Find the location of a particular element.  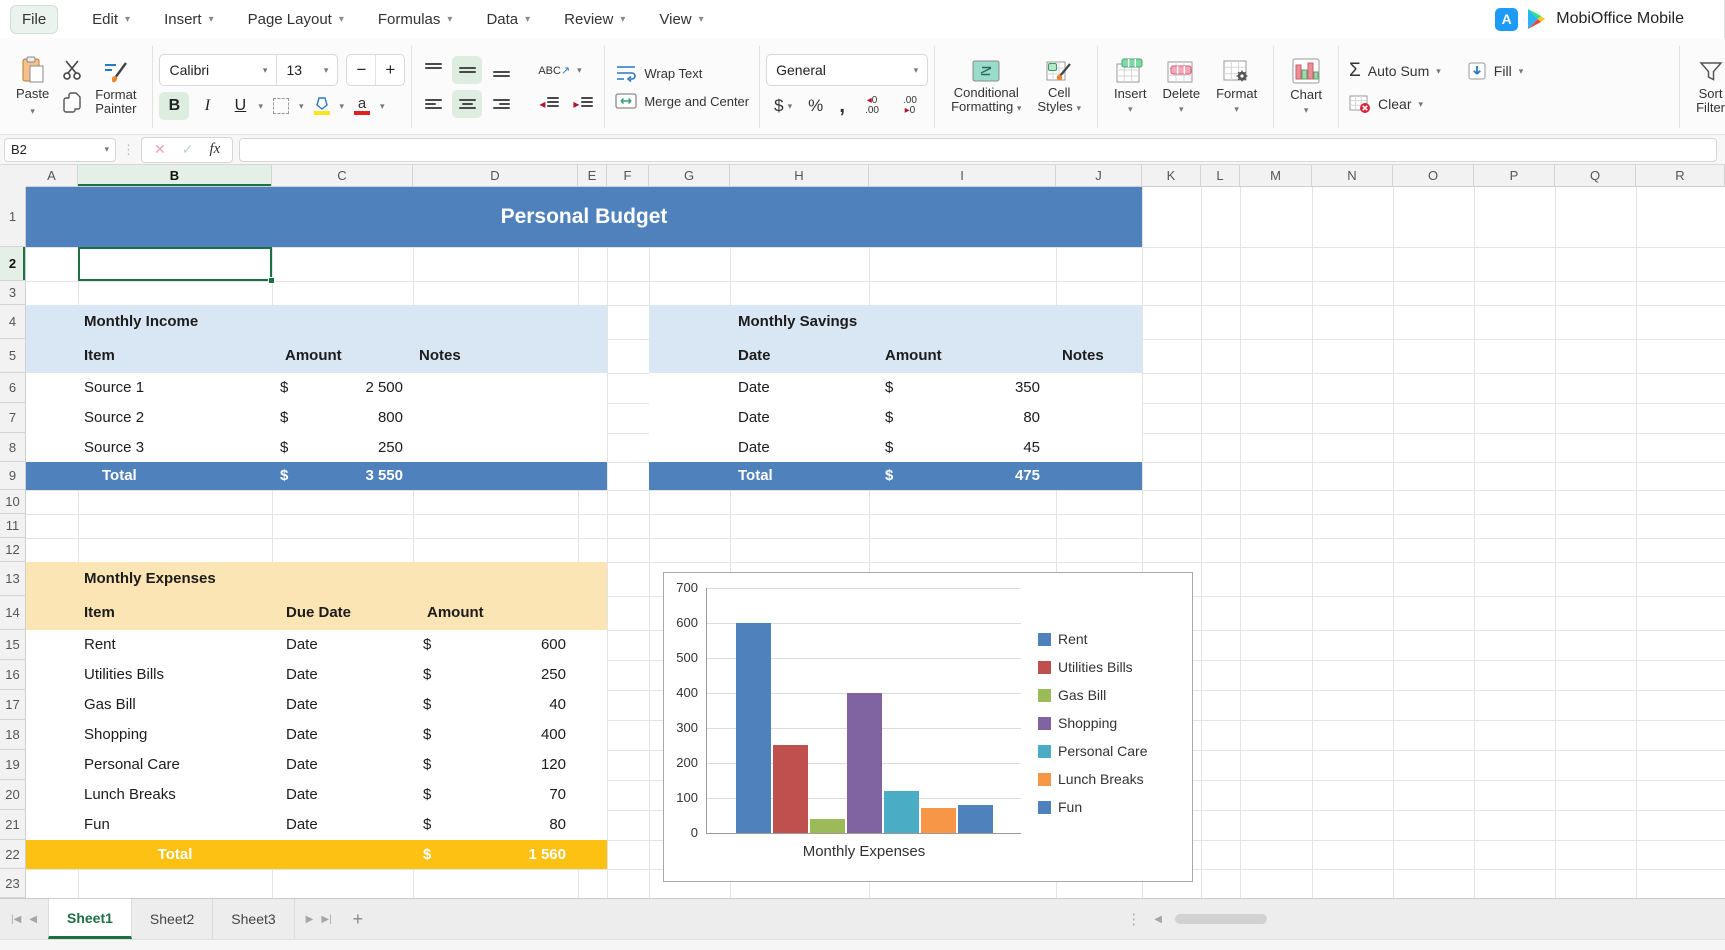

row-header-16: 16 is located at coordinates (13, 675).